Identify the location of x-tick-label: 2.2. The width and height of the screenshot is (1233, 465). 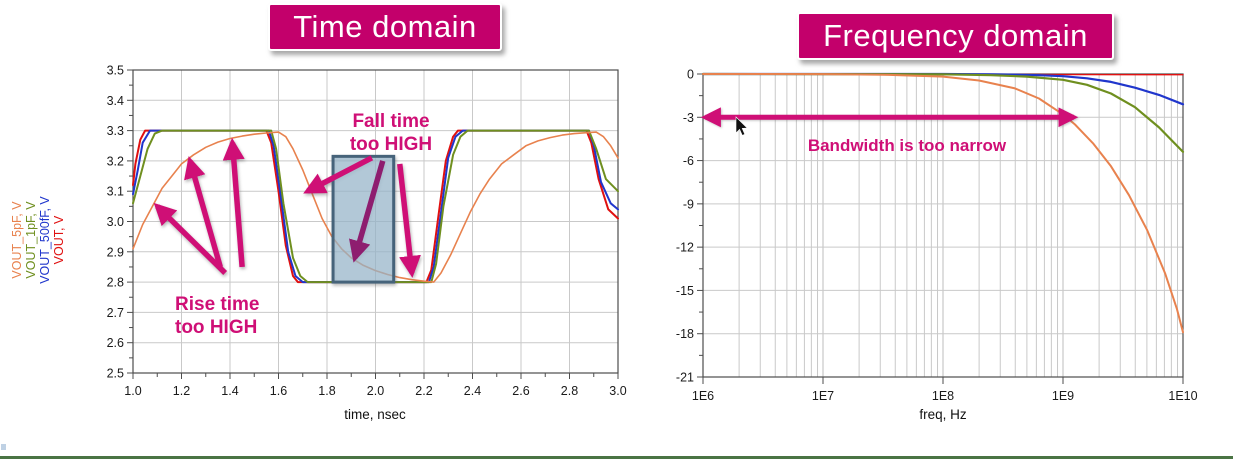
(423, 391).